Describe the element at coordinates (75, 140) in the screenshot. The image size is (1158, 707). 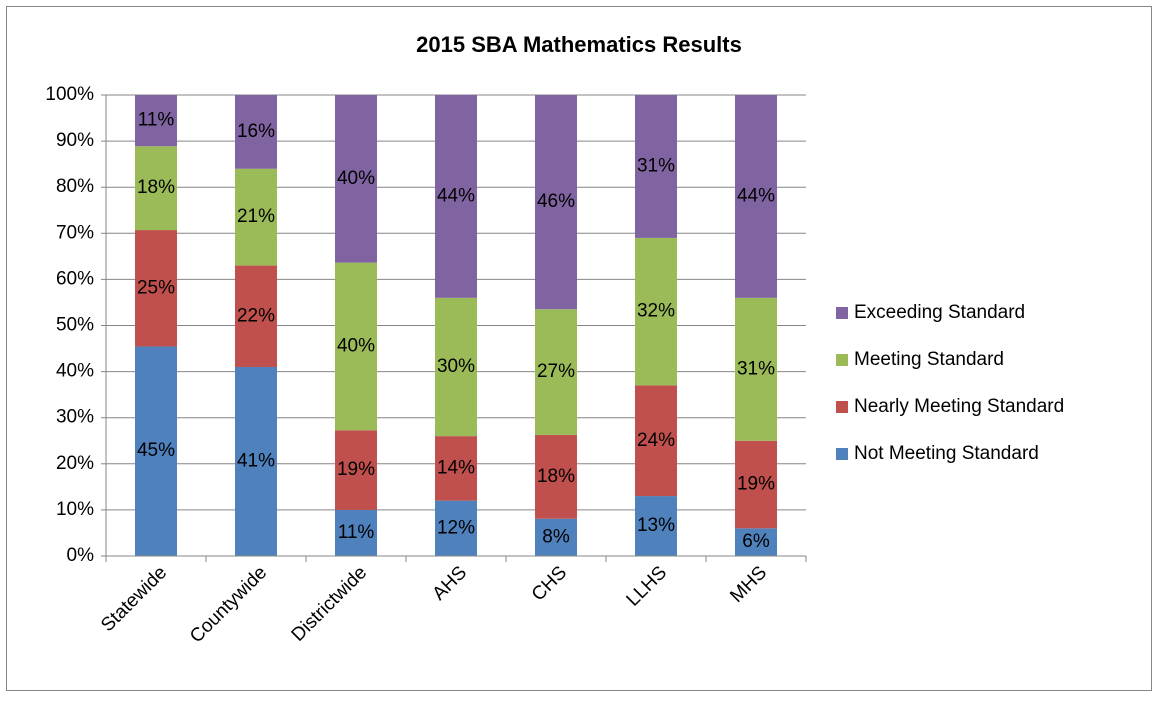
I see `y-tick-label: 90%` at that location.